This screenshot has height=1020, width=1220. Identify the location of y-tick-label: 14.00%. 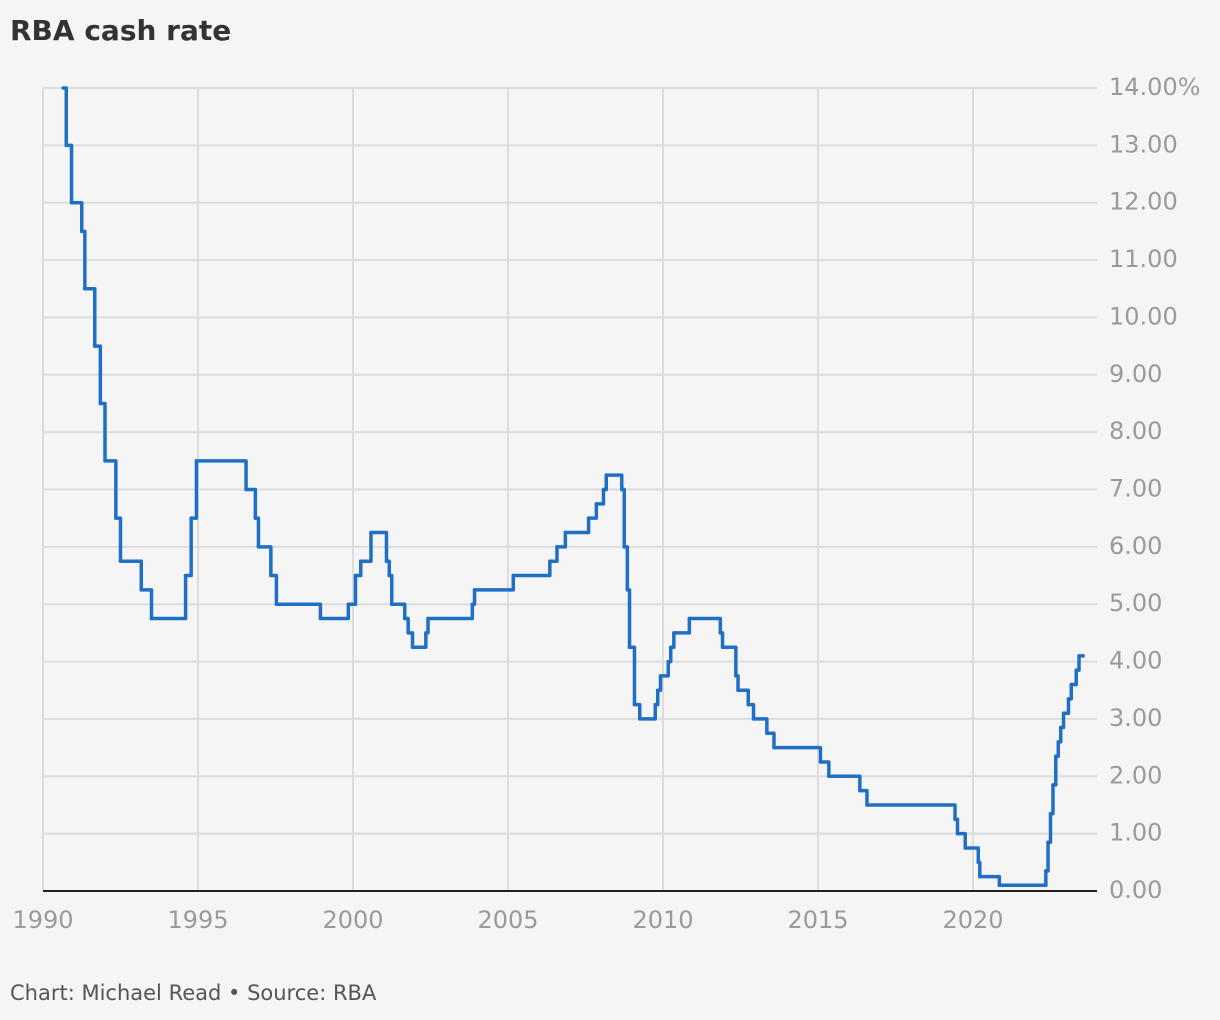
(1155, 87).